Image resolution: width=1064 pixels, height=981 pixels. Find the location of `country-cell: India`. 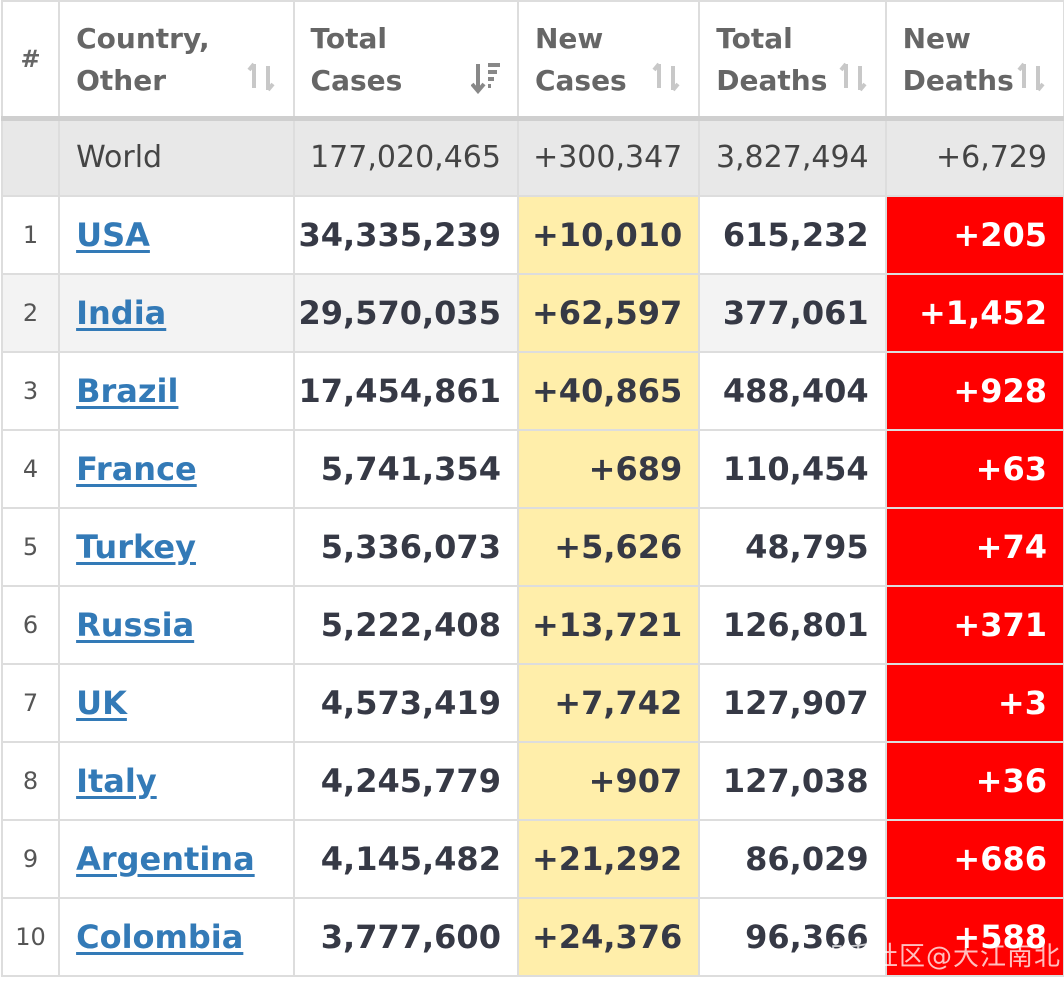

country-cell: India is located at coordinates (176, 313).